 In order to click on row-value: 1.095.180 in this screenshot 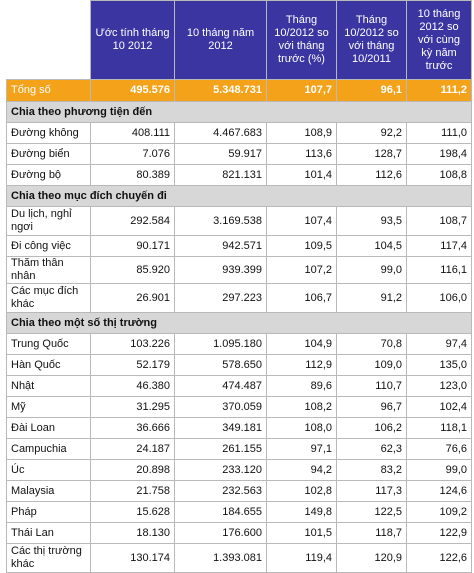, I will do `click(220, 344)`.